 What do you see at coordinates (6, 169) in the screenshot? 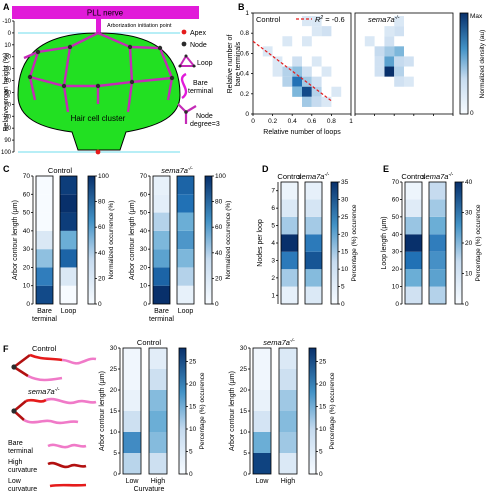
I see `panel-c-label: C` at bounding box center [6, 169].